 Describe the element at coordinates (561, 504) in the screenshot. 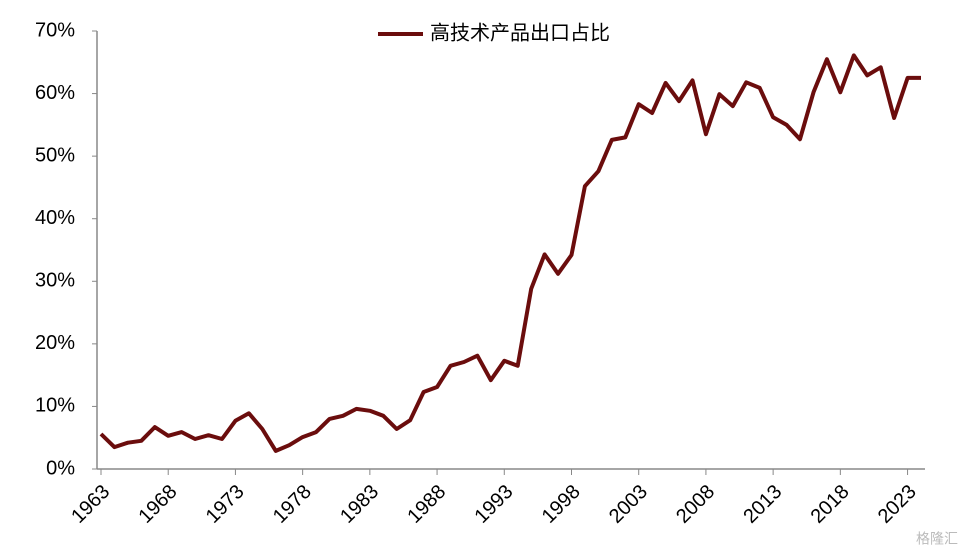

I see `x-tick-label: 1998` at that location.